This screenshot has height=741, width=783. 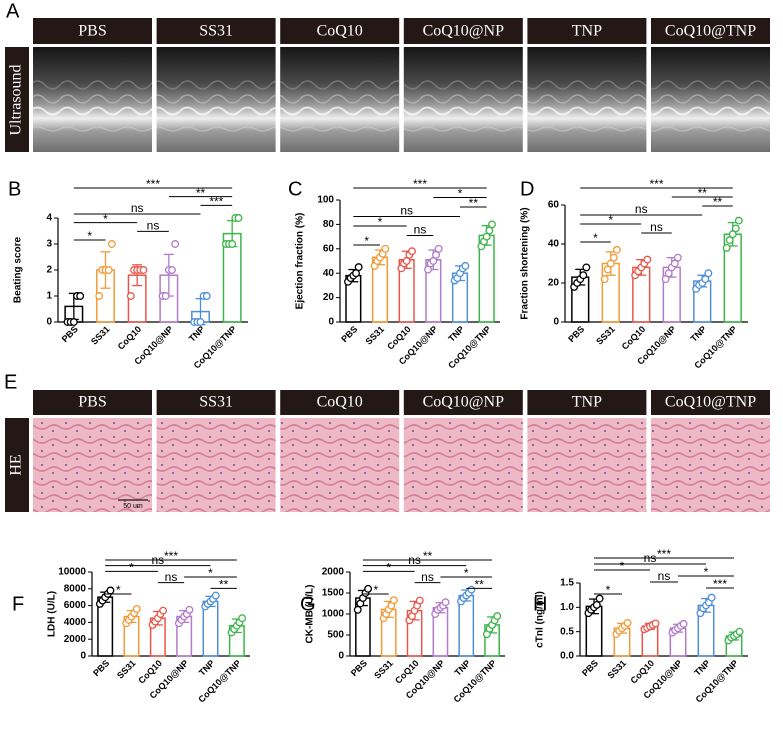 I want to click on header-label: SS31, so click(x=216, y=402).